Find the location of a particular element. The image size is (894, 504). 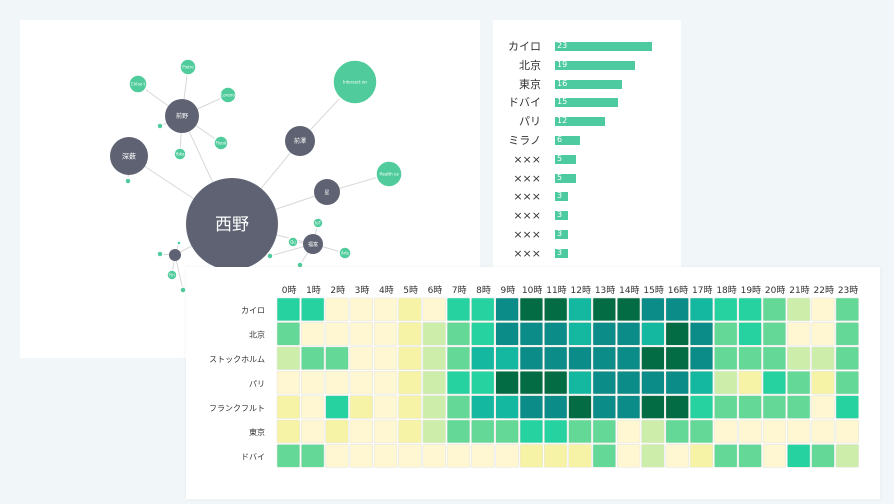

network-leaf-node: Flood is located at coordinates (221, 143).